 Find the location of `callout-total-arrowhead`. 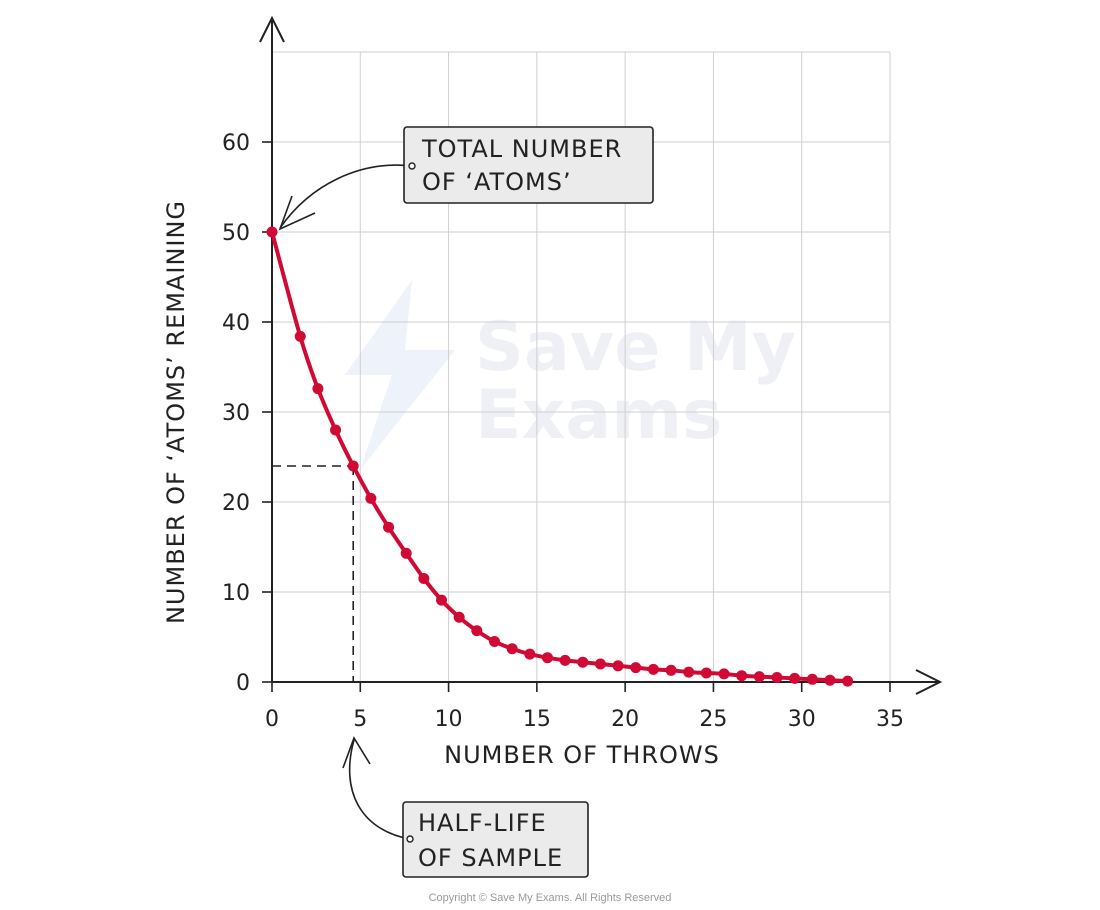

callout-total-arrowhead is located at coordinates (297, 213).